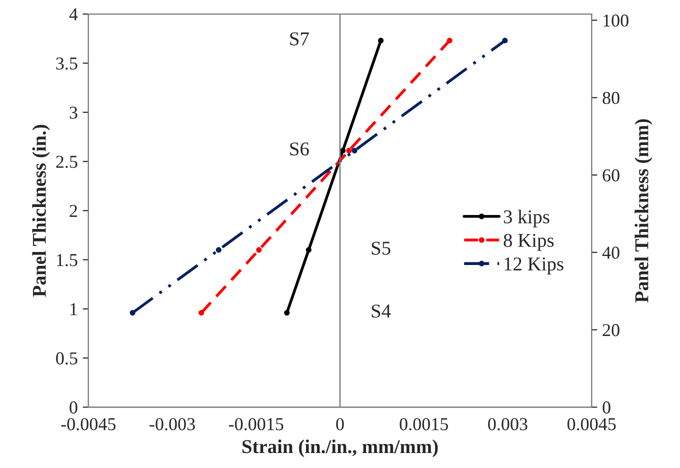  What do you see at coordinates (611, 252) in the screenshot?
I see `y2-tick-label: 40` at bounding box center [611, 252].